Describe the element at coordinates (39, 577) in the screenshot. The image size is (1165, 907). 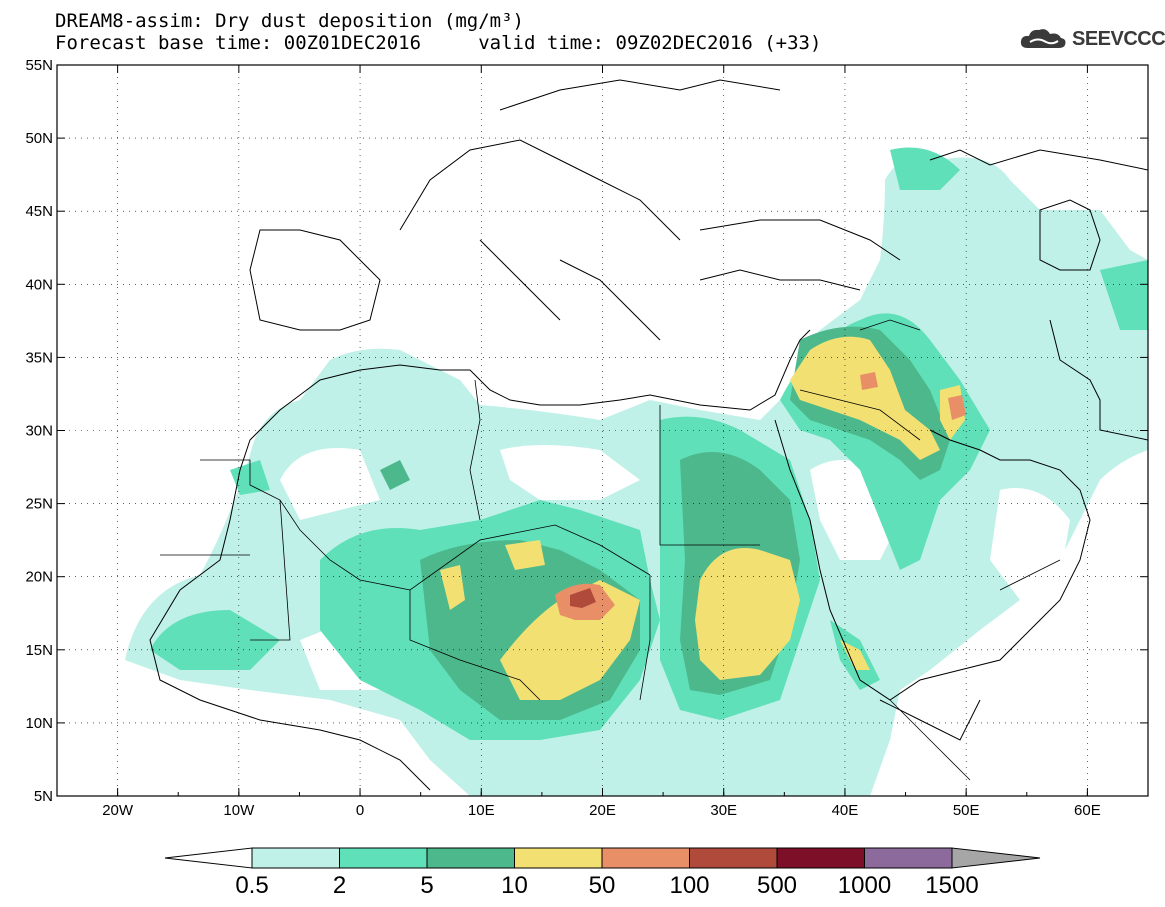
I see `lat-tick-label: 20N` at that location.